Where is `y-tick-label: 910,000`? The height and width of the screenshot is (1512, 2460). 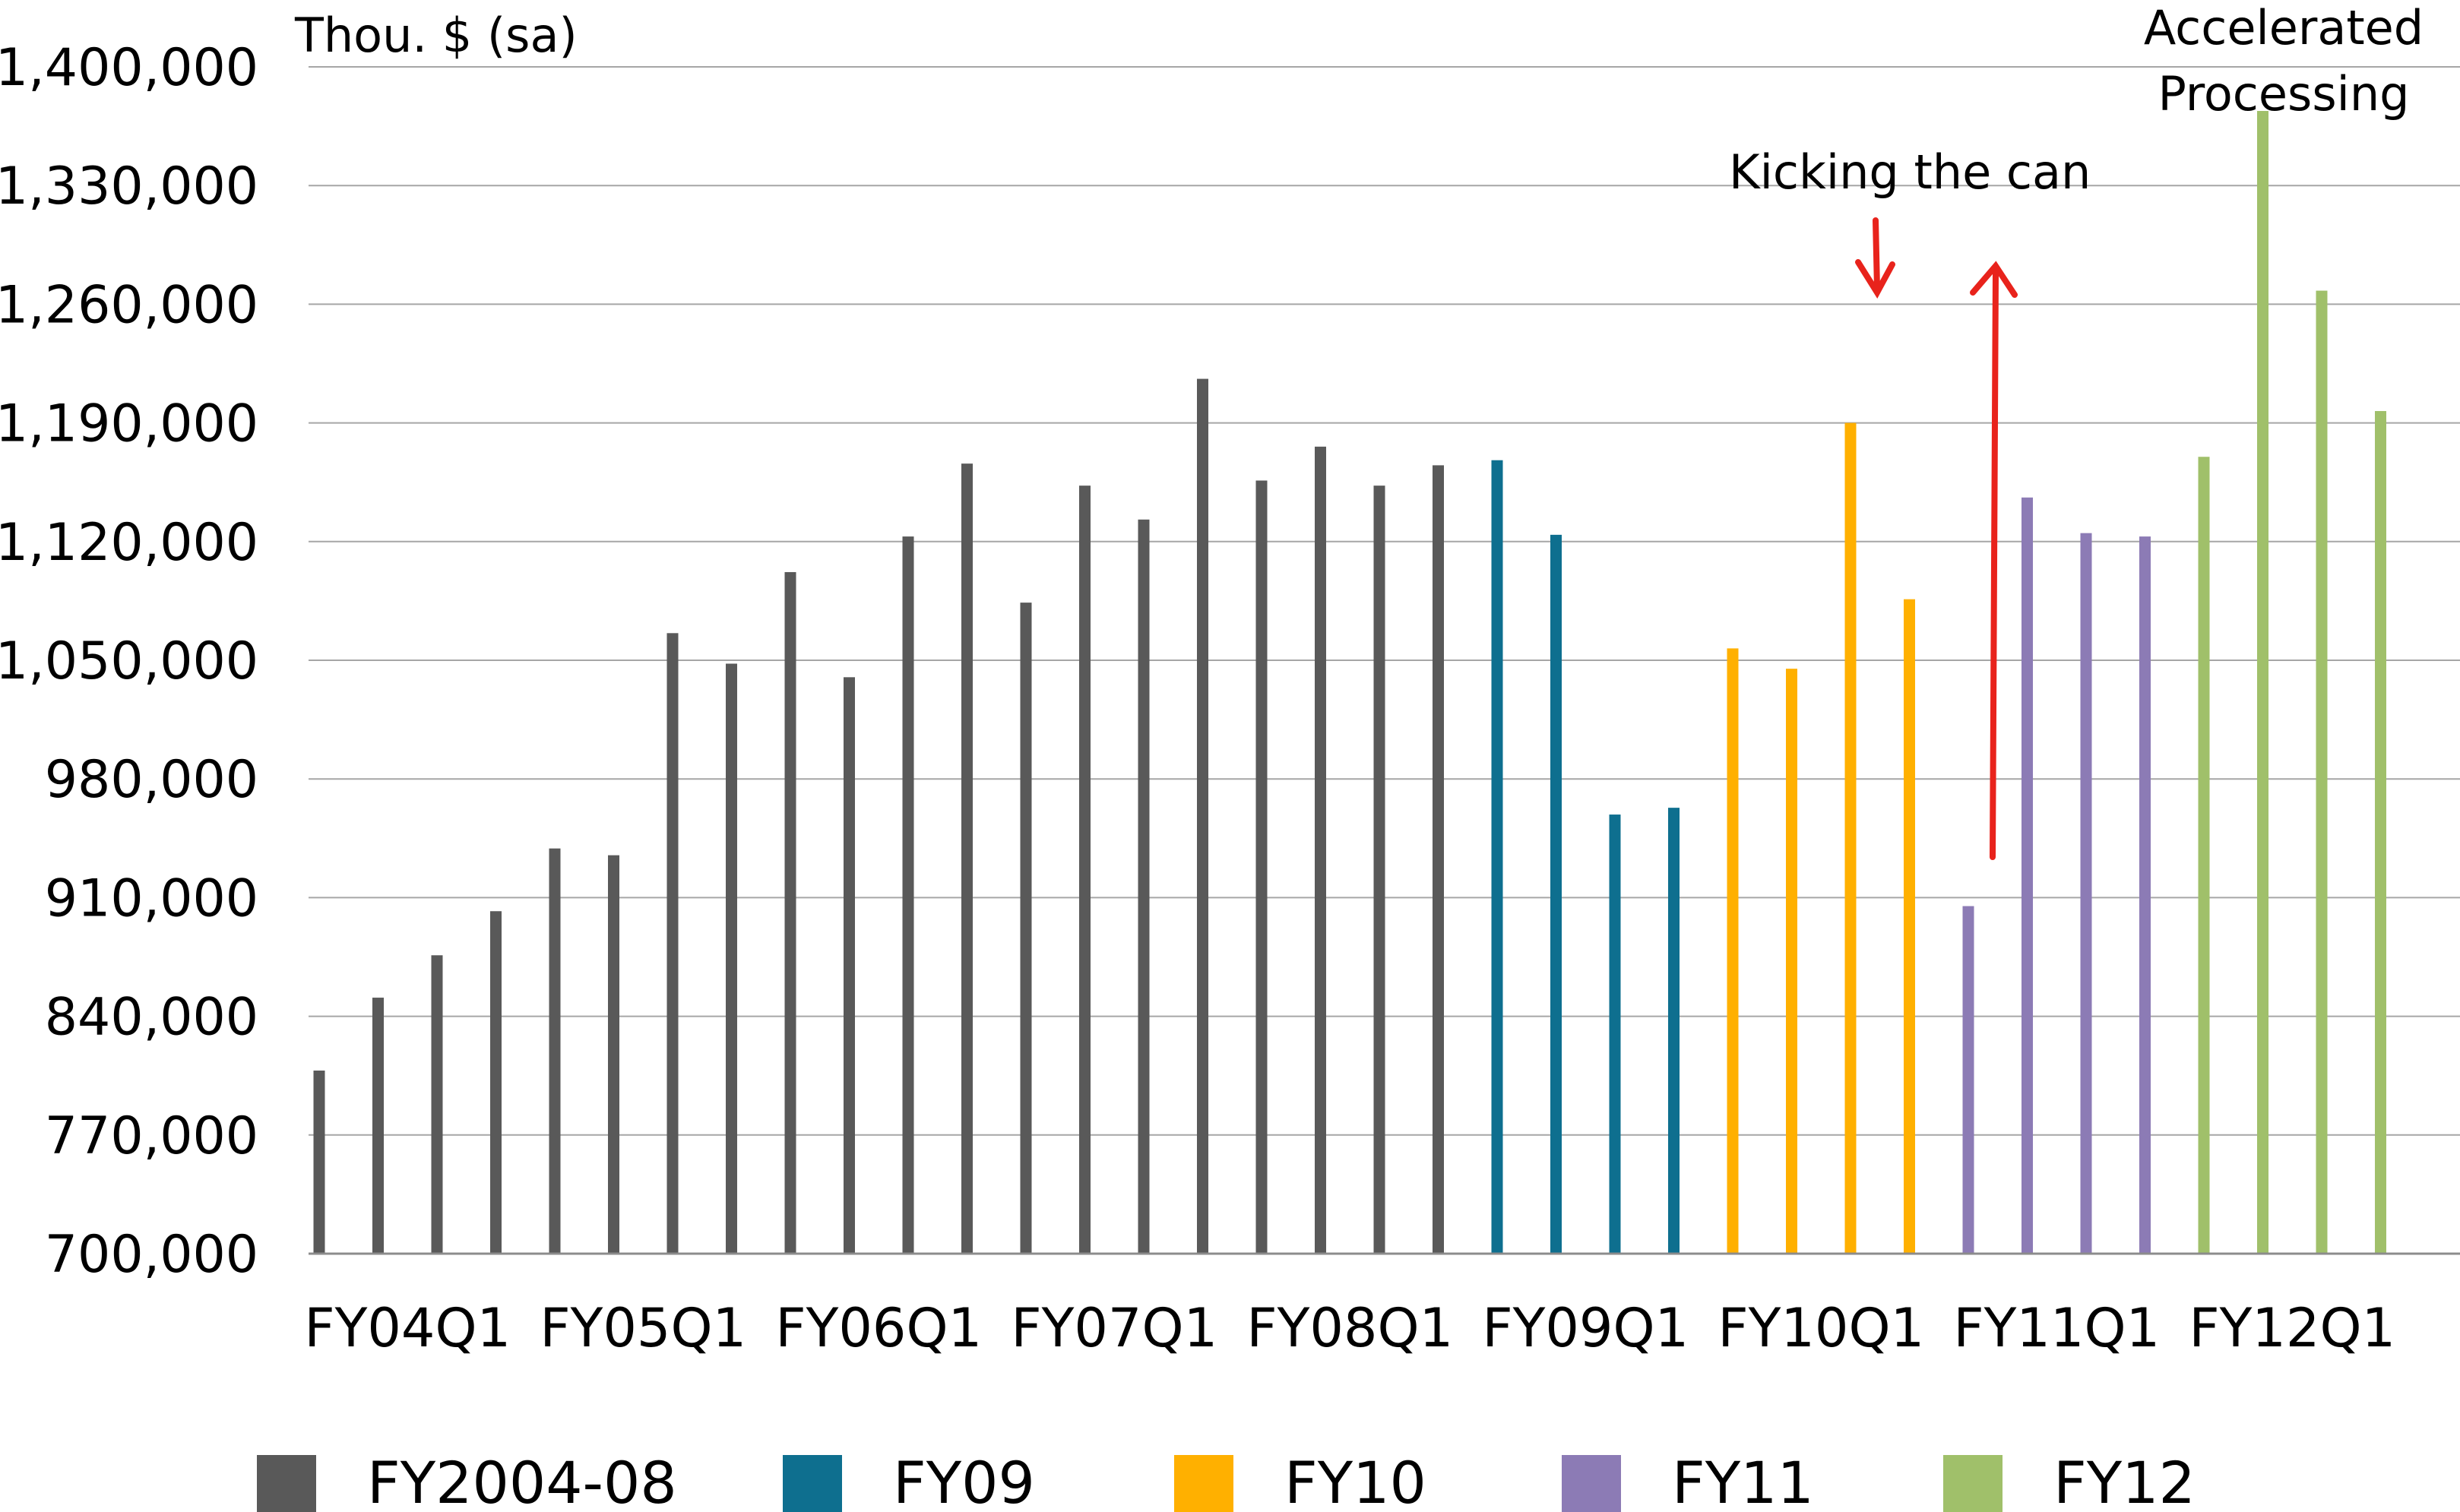
y-tick-label: 910,000 is located at coordinates (151, 898).